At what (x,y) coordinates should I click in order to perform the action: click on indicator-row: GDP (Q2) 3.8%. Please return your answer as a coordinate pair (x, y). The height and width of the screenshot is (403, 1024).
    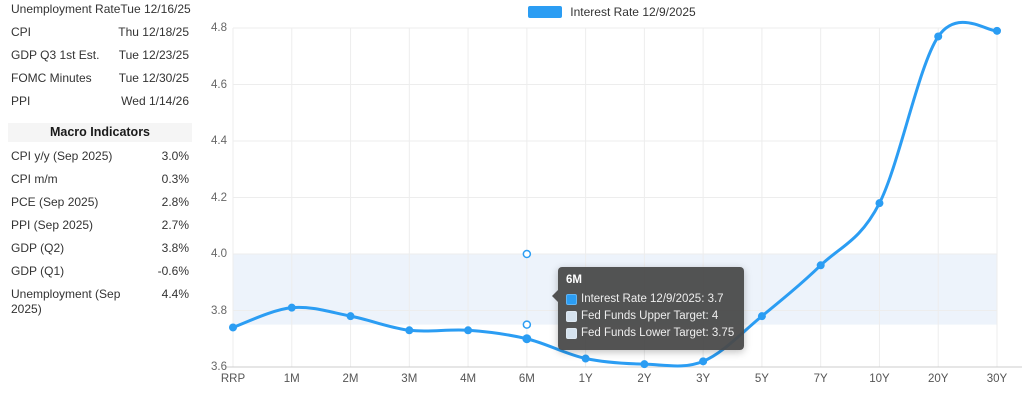
    Looking at the image, I should click on (100, 248).